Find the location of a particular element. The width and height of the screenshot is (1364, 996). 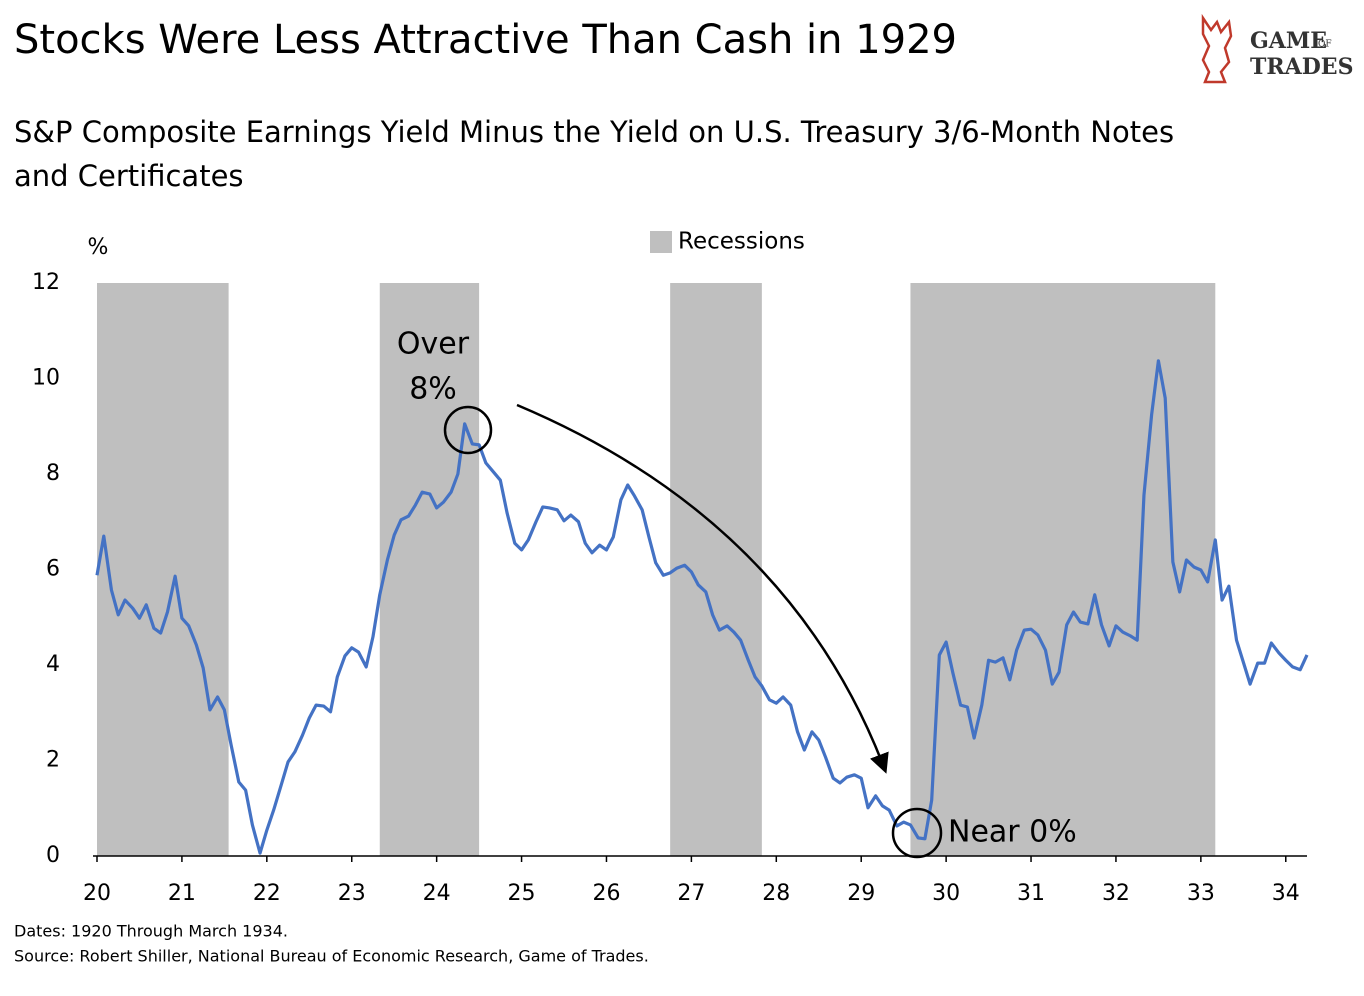

legend-swatch is located at coordinates (661, 242).